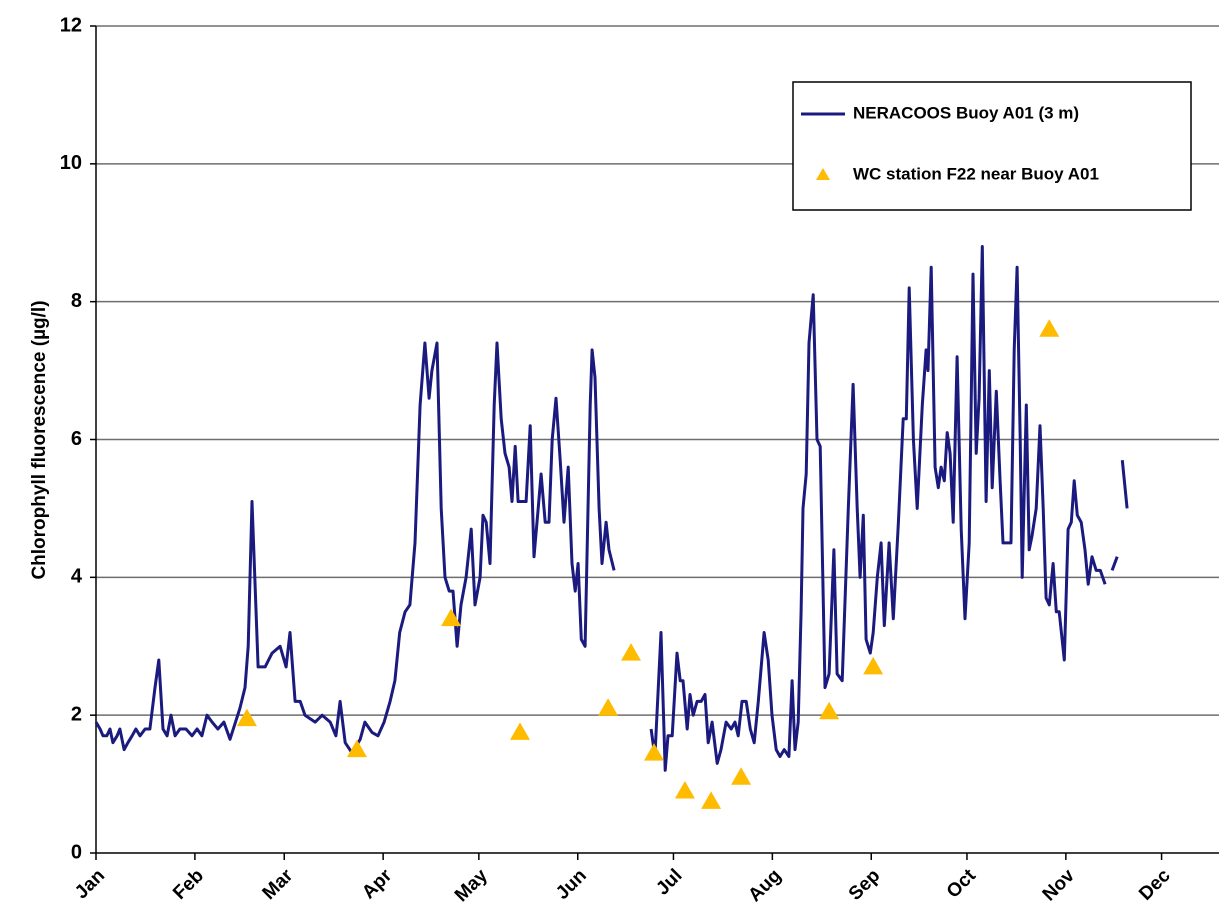 Image resolution: width=1221 pixels, height=922 pixels. I want to click on x-tick-label: May, so click(471, 885).